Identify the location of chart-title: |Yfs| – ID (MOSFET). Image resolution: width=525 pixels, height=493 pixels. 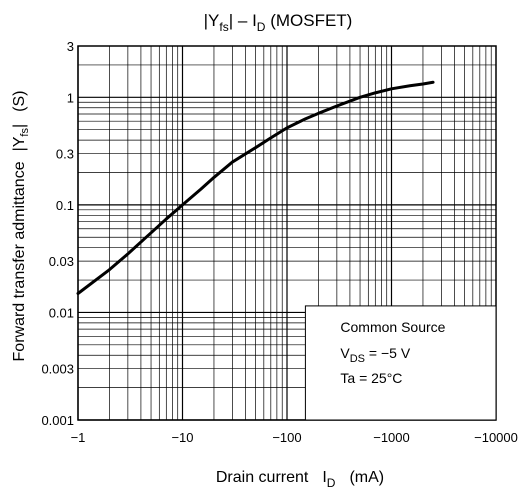
(278, 22).